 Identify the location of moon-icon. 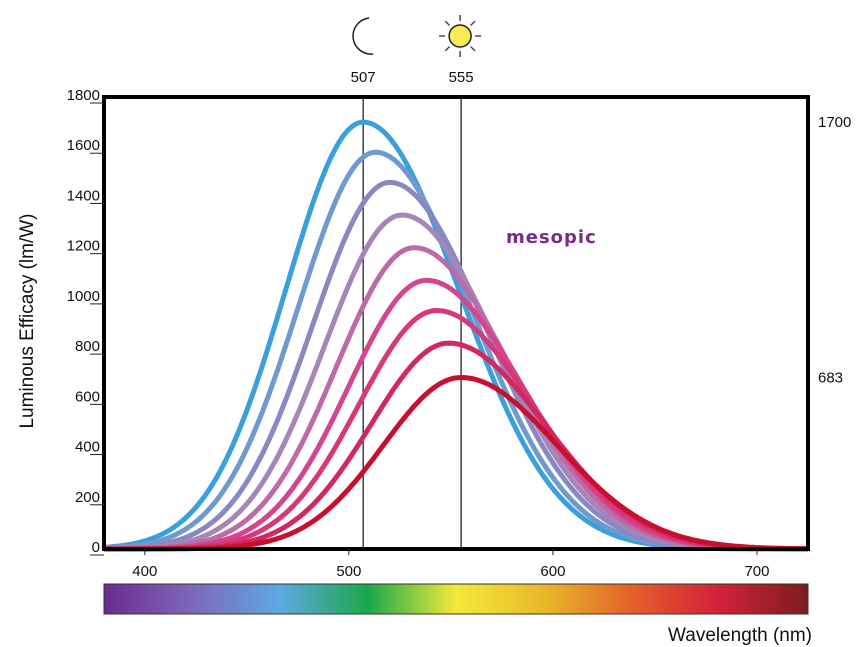
(363, 36).